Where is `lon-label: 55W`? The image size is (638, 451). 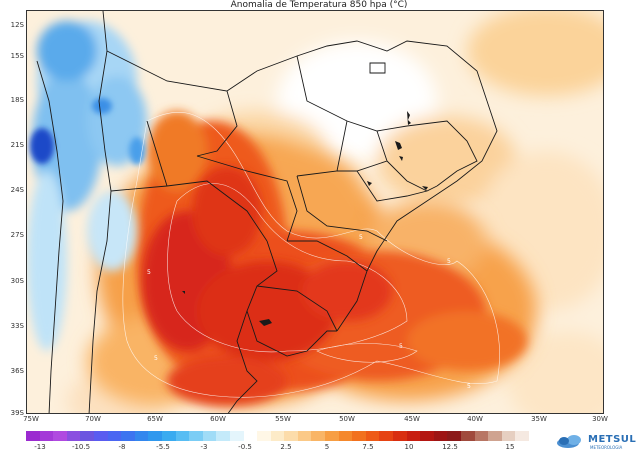
lon-label: 55W is located at coordinates (283, 419).